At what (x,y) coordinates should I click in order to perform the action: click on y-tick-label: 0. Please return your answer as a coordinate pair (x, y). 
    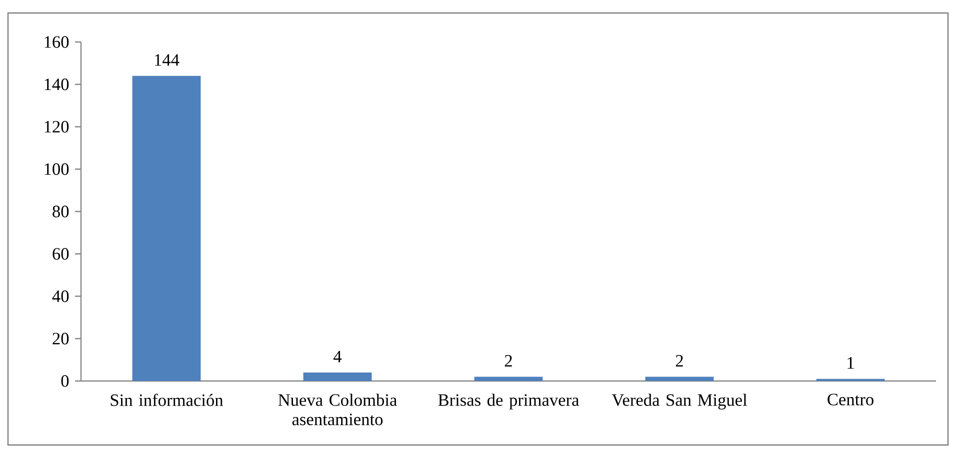
    Looking at the image, I should click on (65, 381).